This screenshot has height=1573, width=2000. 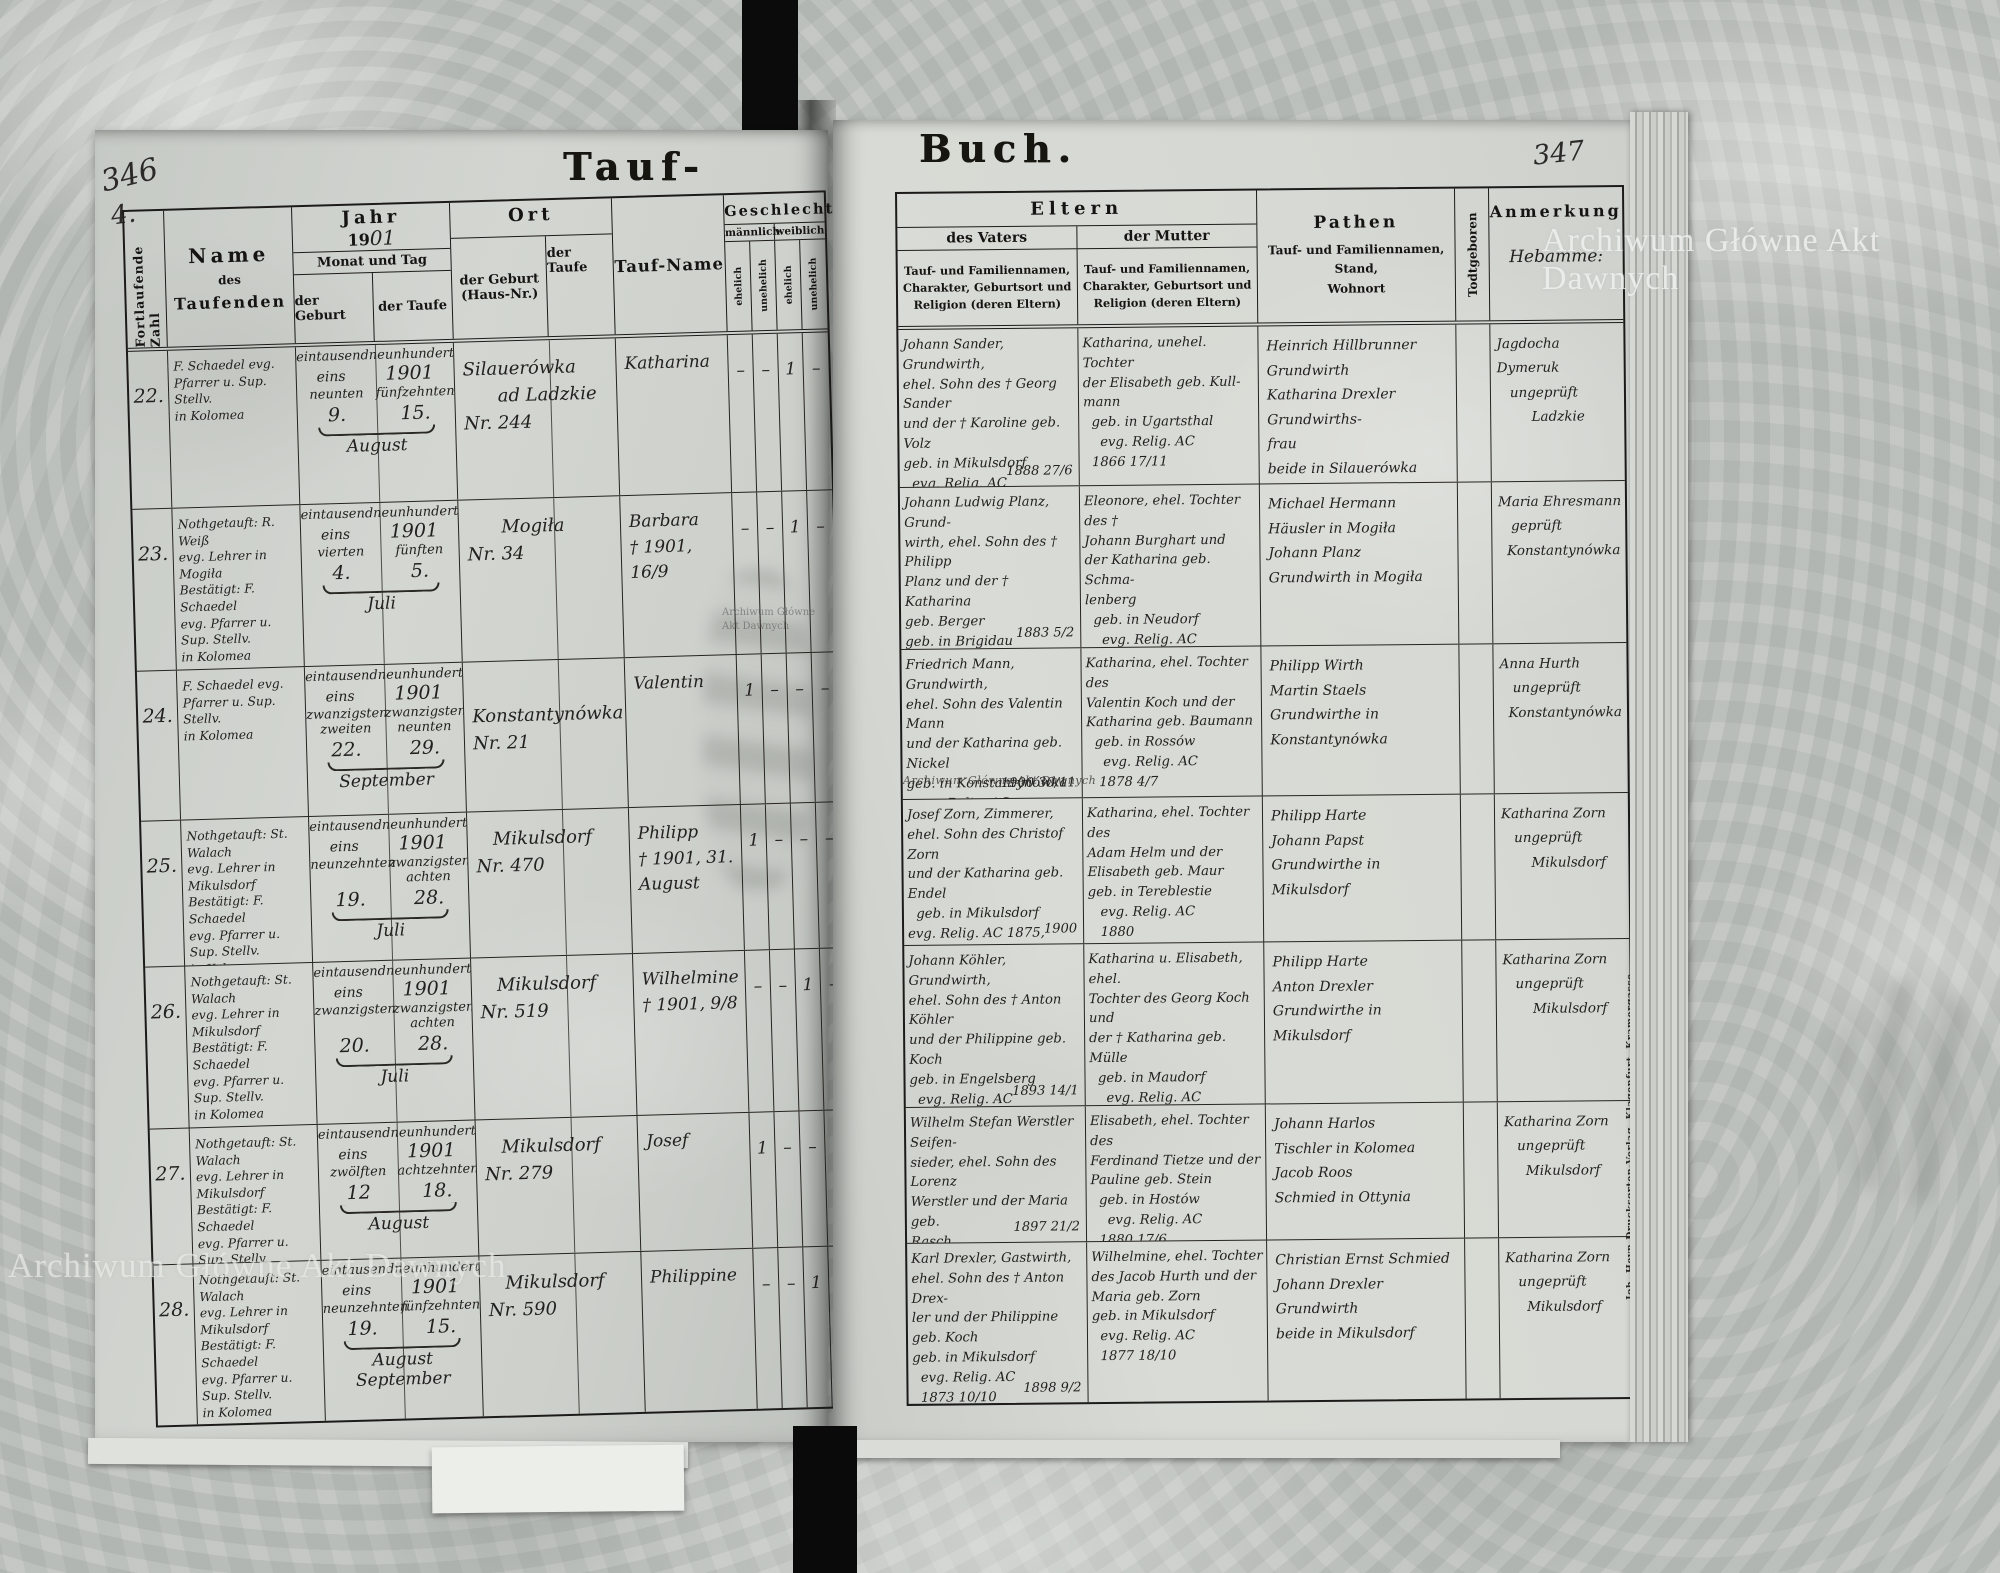 What do you see at coordinates (678, 575) in the screenshot?
I see `taufname-cell: Barbara † 1901, 16/9` at bounding box center [678, 575].